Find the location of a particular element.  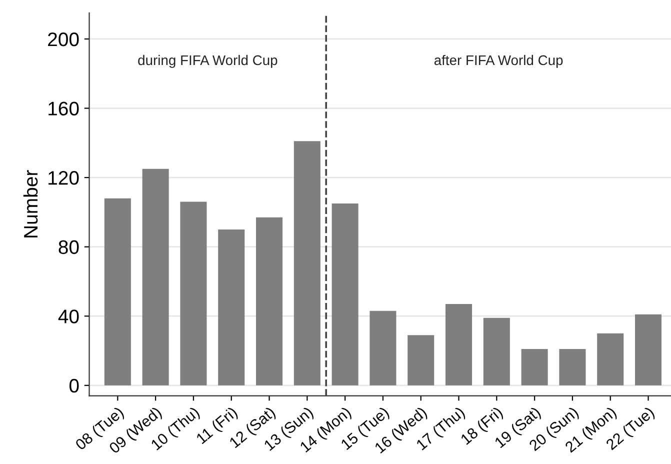

y-tick-label: 80 is located at coordinates (68, 247).